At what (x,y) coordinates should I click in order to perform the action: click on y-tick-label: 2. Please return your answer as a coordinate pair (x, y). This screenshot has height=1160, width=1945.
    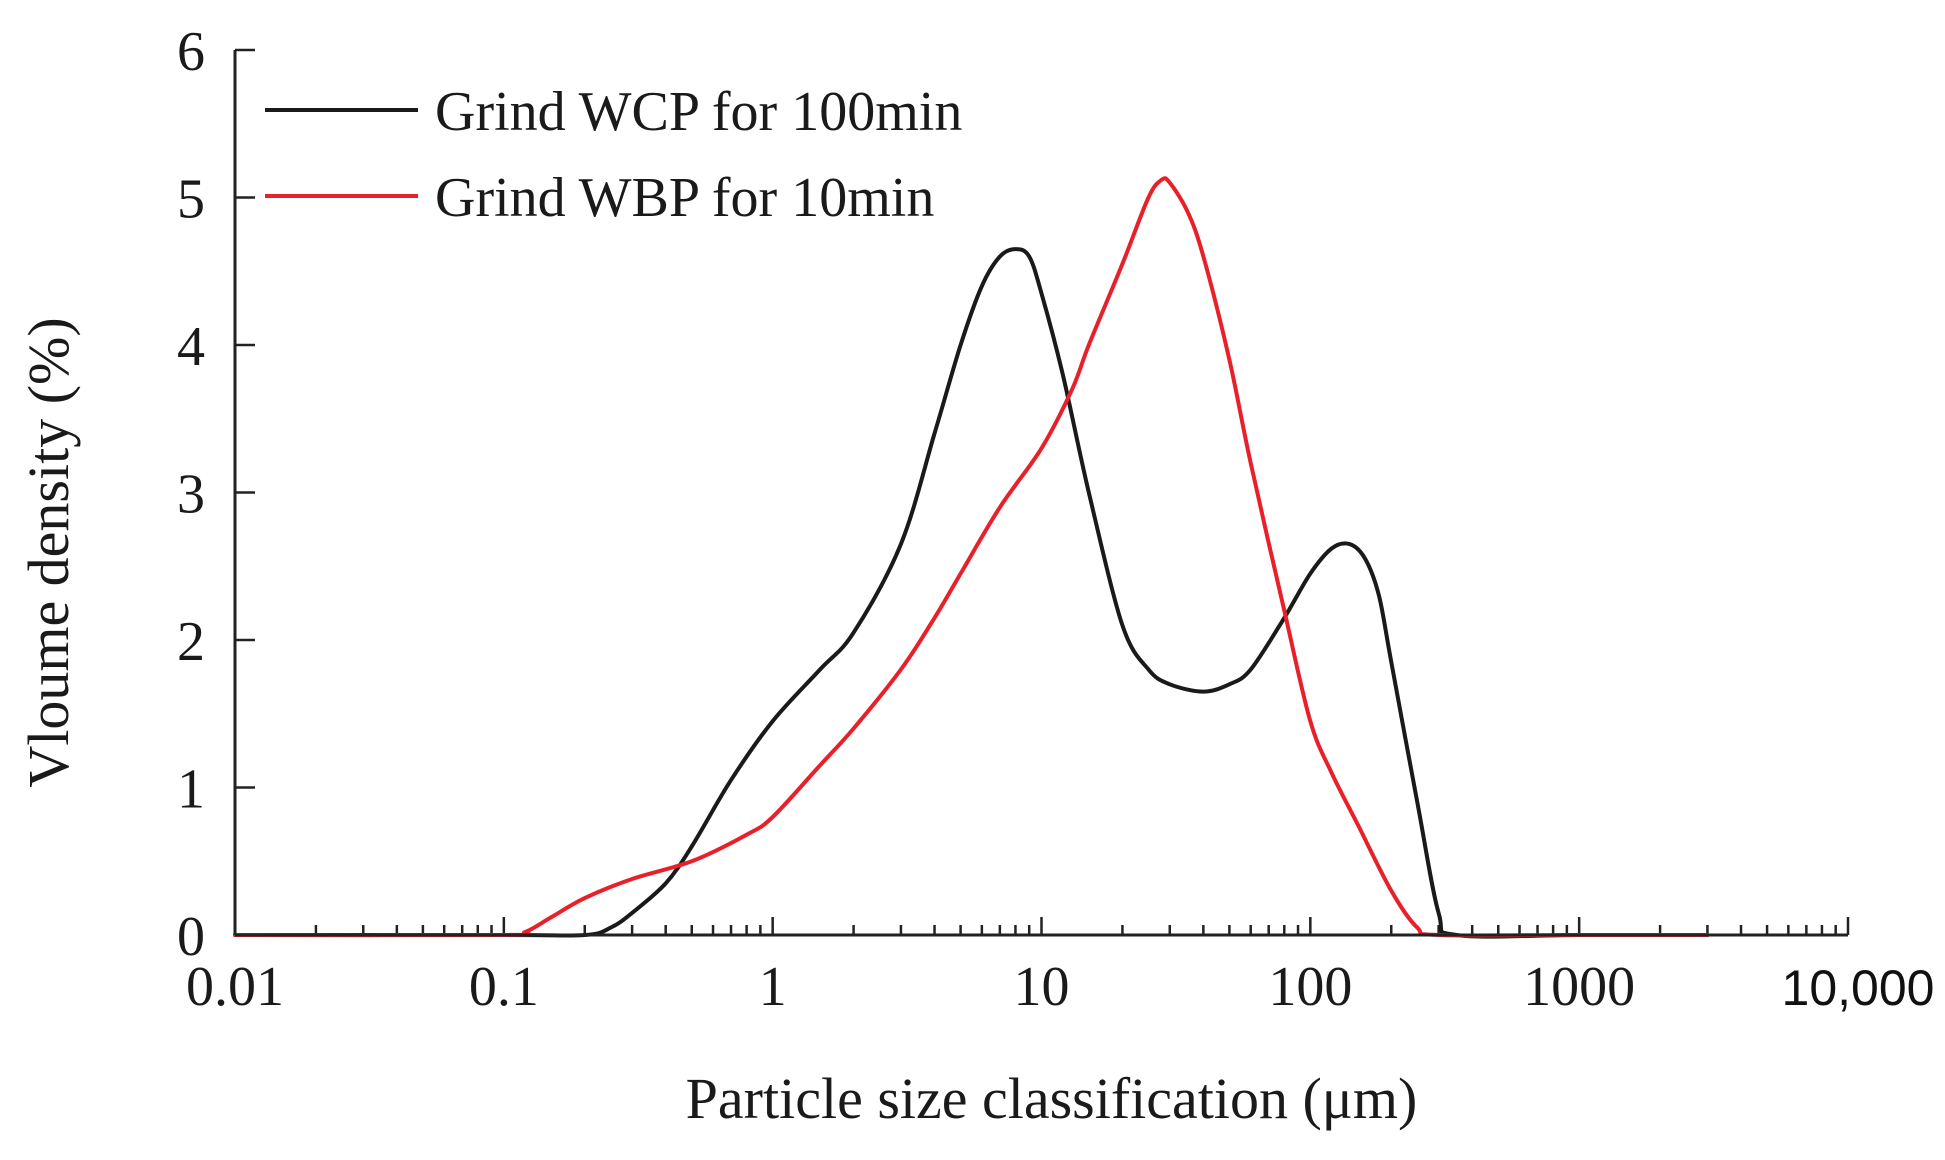
    Looking at the image, I should click on (191, 642).